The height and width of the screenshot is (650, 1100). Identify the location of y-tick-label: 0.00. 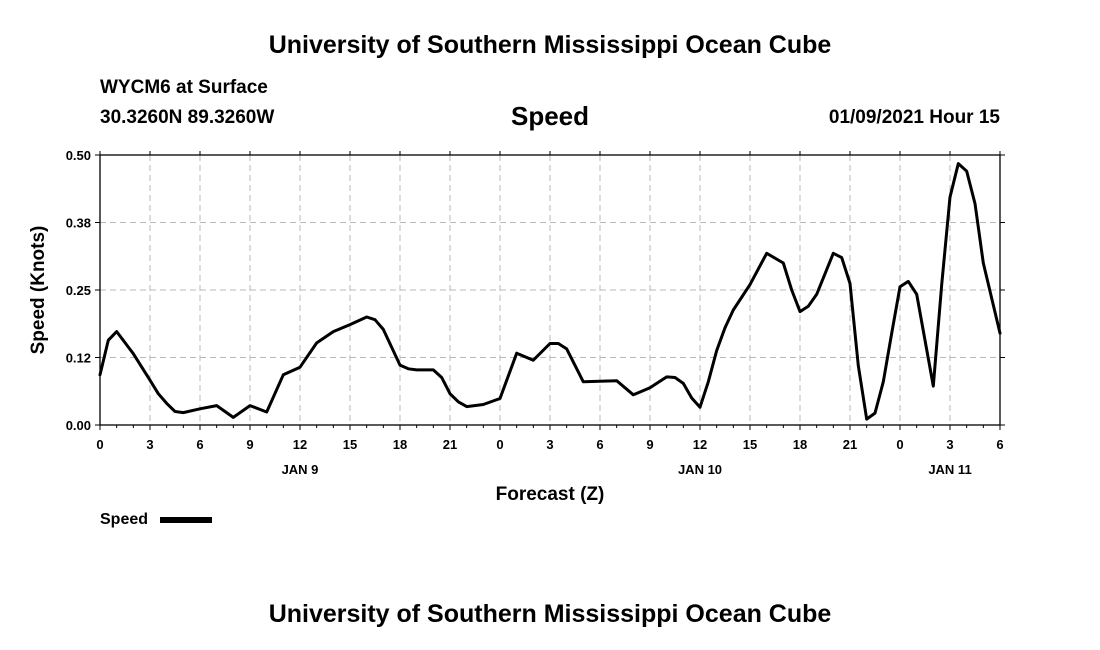
(78, 425).